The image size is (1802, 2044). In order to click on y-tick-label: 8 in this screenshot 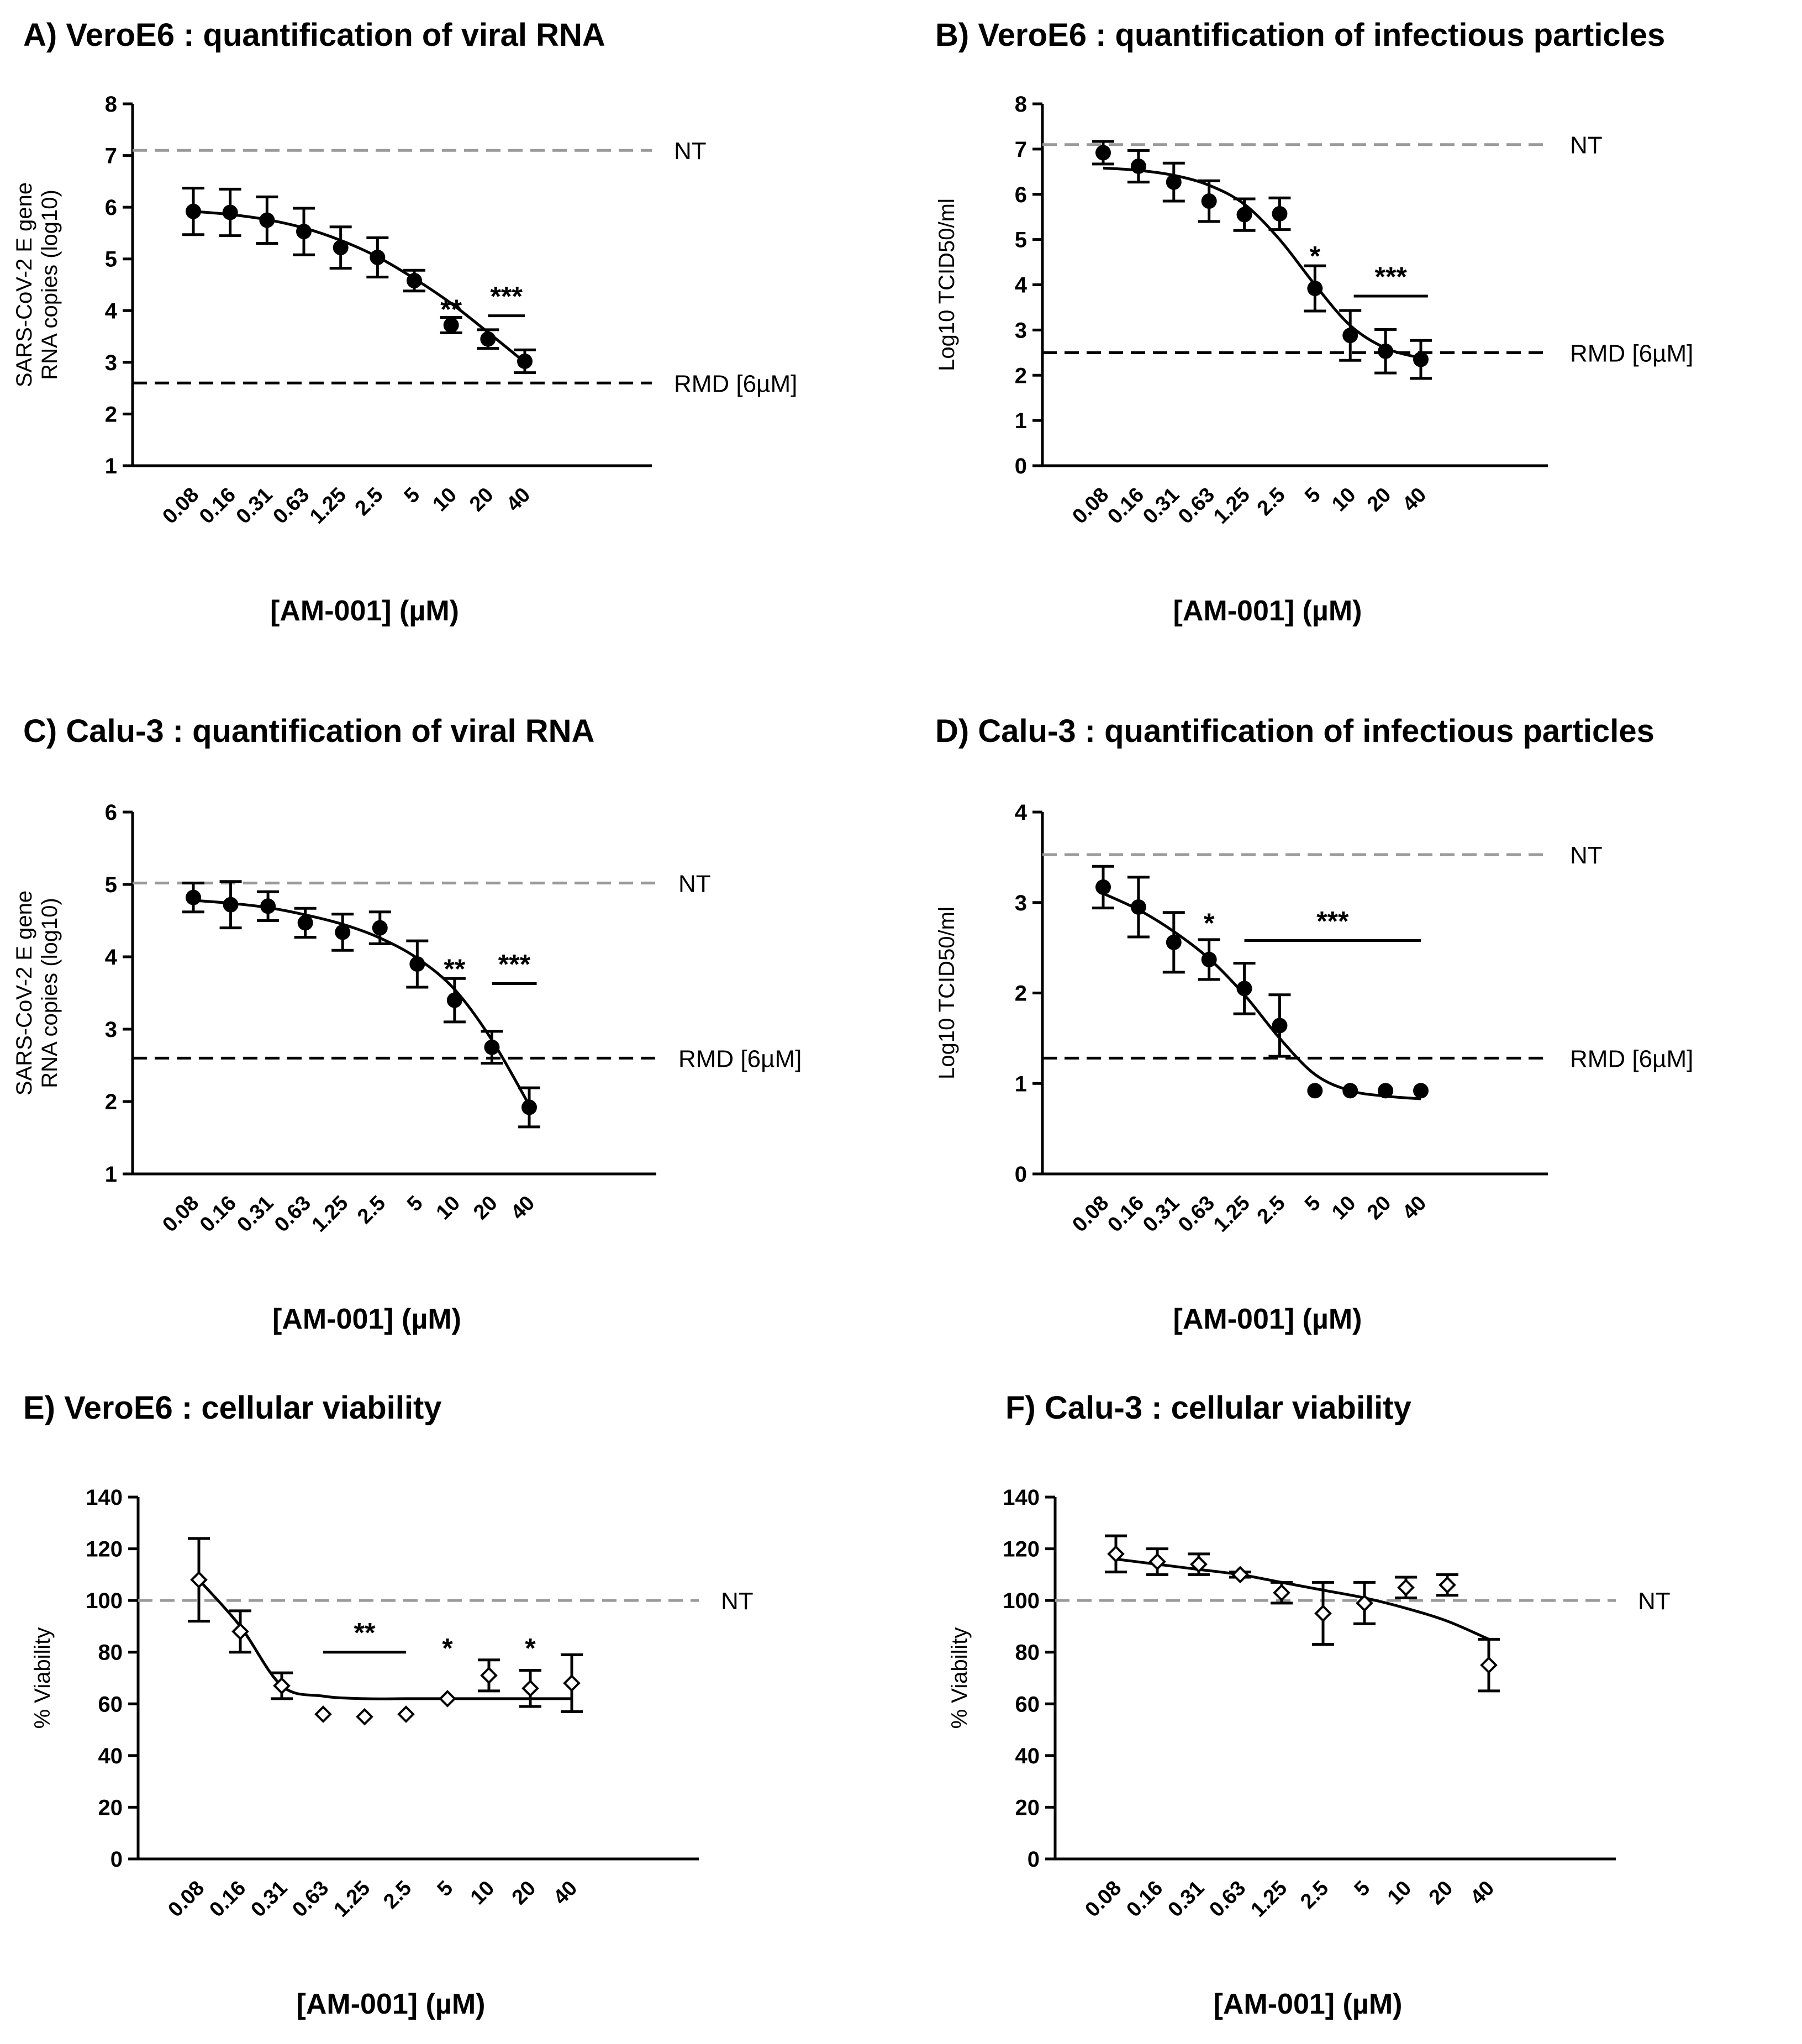, I will do `click(111, 105)`.